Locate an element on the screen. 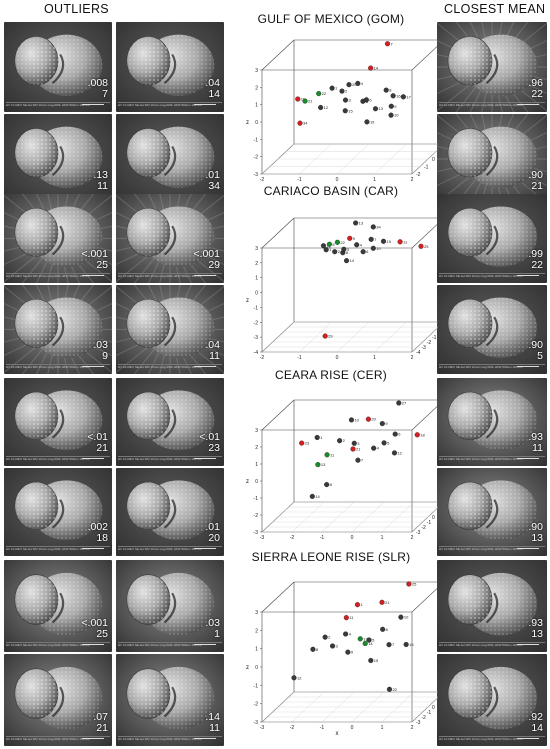 This screenshot has width=550, height=749. z-axis-label: z is located at coordinates (247, 301).